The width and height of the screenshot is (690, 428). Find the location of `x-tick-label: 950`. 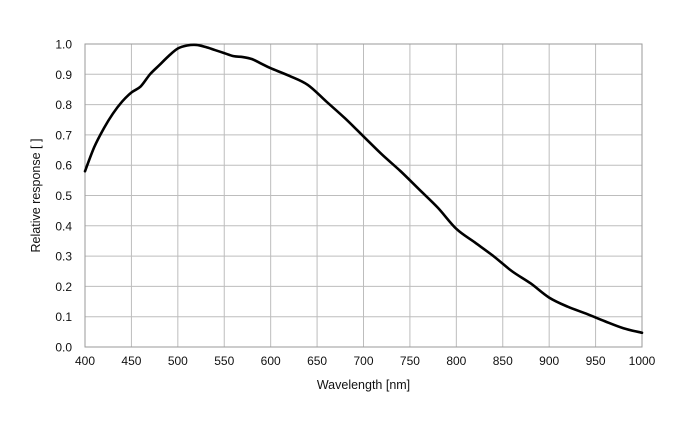

x-tick-label: 950 is located at coordinates (596, 361).